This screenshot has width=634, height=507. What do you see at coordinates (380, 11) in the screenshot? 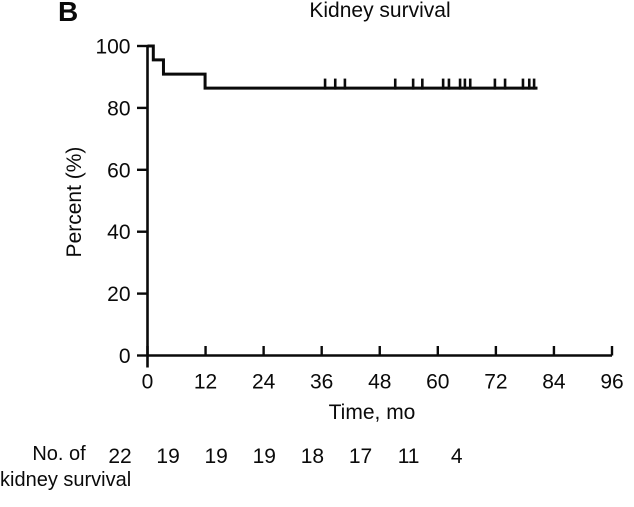
I see `chart-title: Kidney survival` at bounding box center [380, 11].